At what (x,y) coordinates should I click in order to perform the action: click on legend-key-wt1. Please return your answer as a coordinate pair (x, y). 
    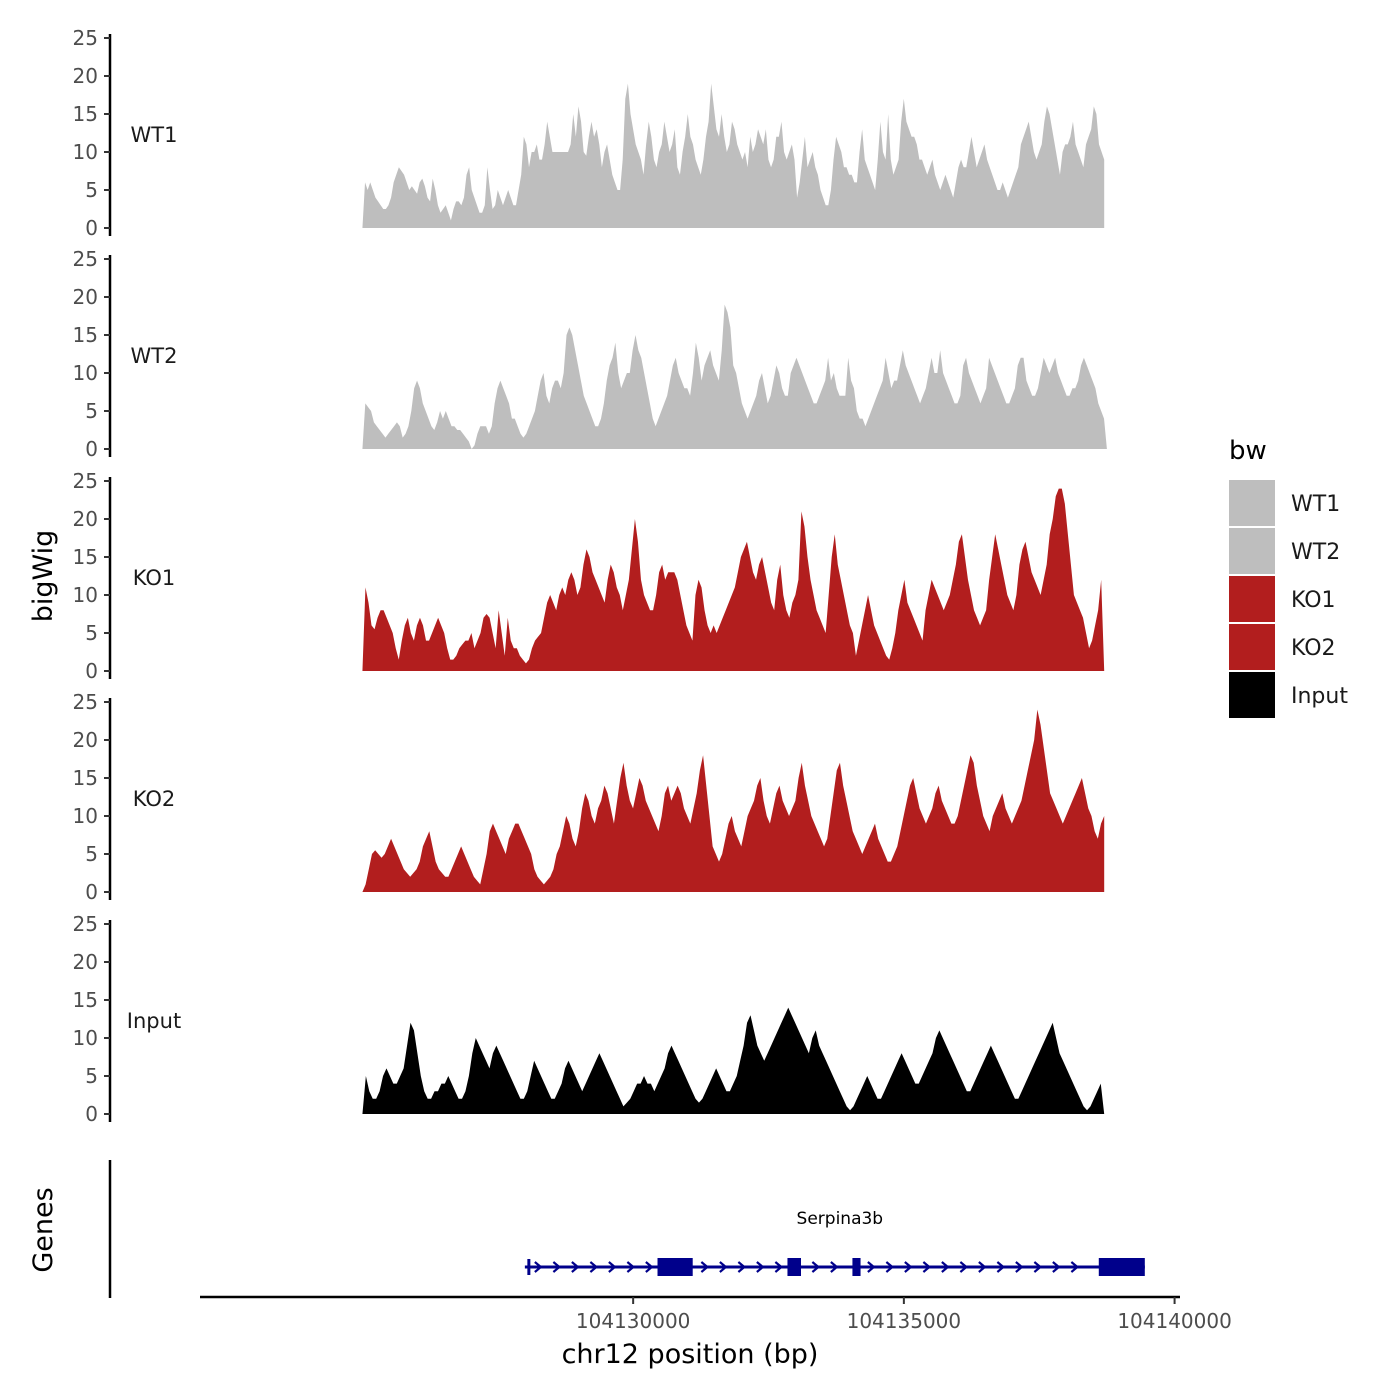
    Looking at the image, I should click on (1252, 503).